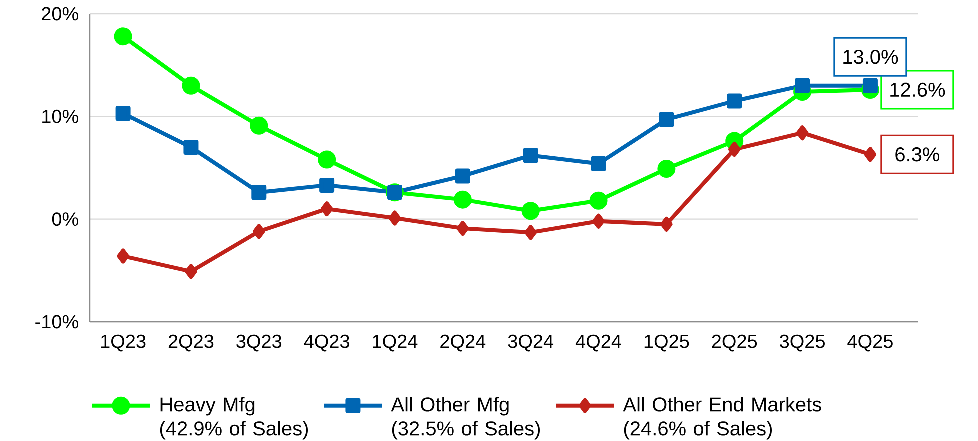 Image resolution: width=978 pixels, height=441 pixels. What do you see at coordinates (259, 343) in the screenshot?
I see `x-tick-label: 3Q23` at bounding box center [259, 343].